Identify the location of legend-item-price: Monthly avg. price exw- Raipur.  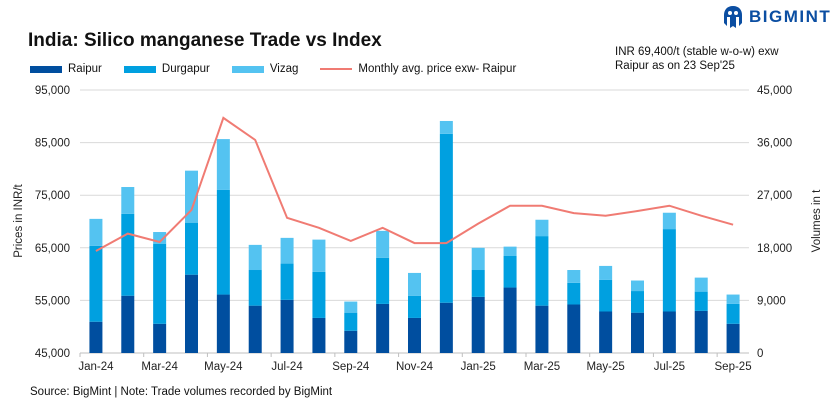
(418, 69).